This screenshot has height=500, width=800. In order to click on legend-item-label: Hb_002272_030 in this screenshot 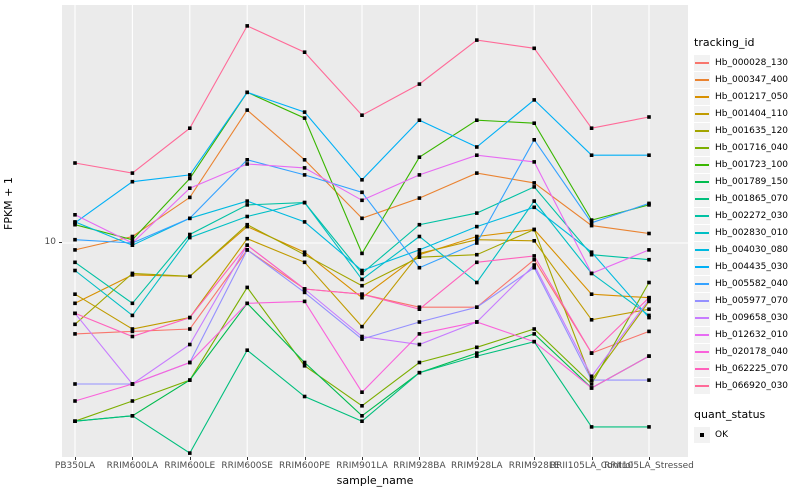, I will do `click(752, 215)`.